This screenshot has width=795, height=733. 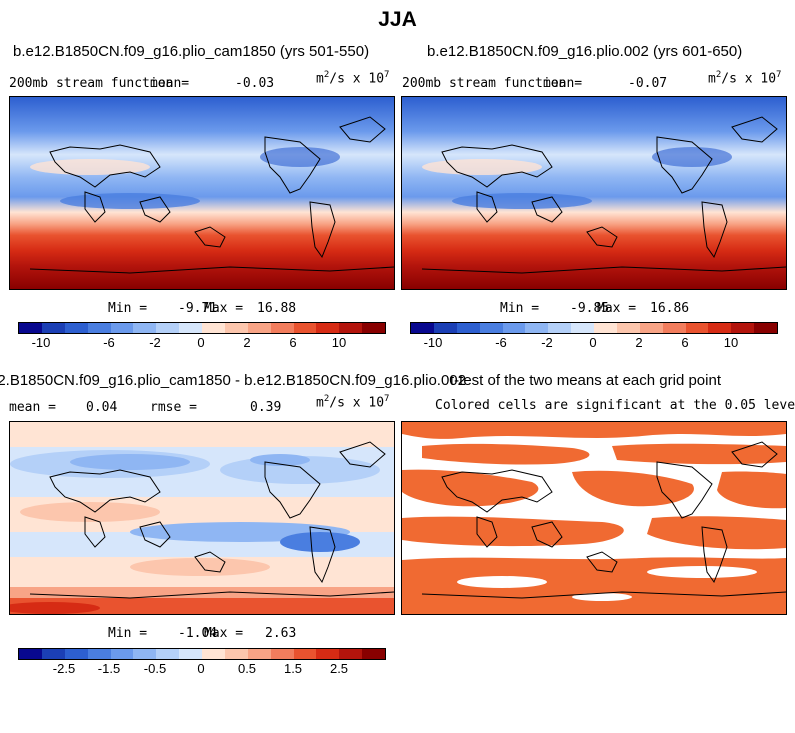 What do you see at coordinates (648, 83) in the screenshot?
I see `mean-value-top-right: -0.07` at bounding box center [648, 83].